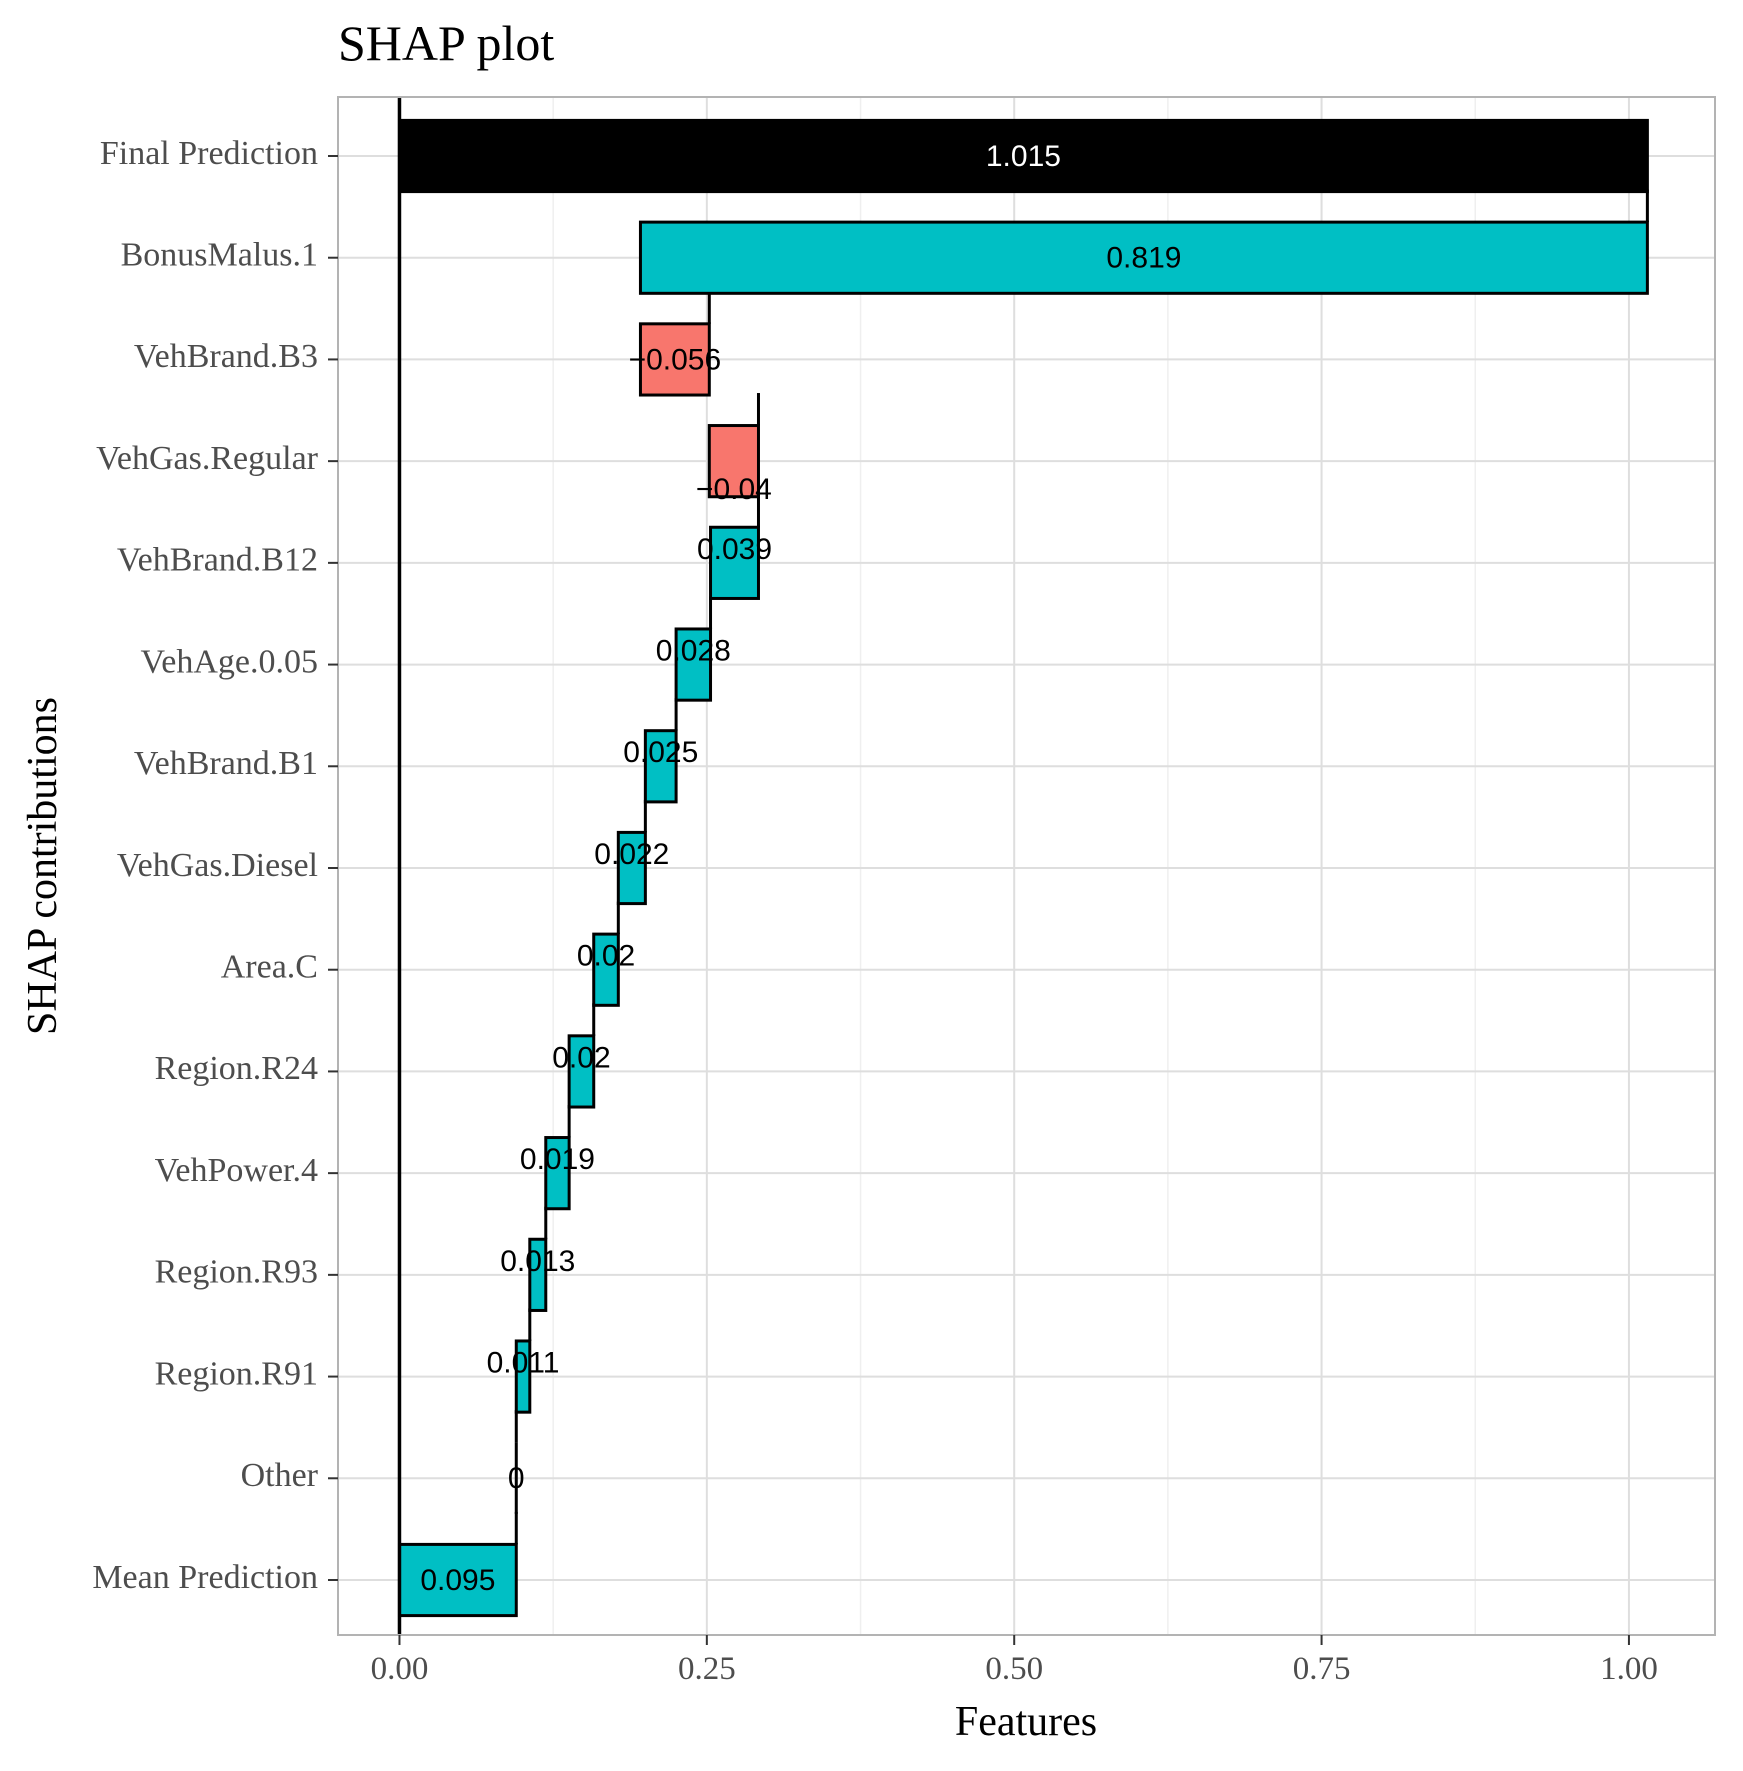  I want to click on y-tick-label: VehAge.0.05, so click(229, 661).